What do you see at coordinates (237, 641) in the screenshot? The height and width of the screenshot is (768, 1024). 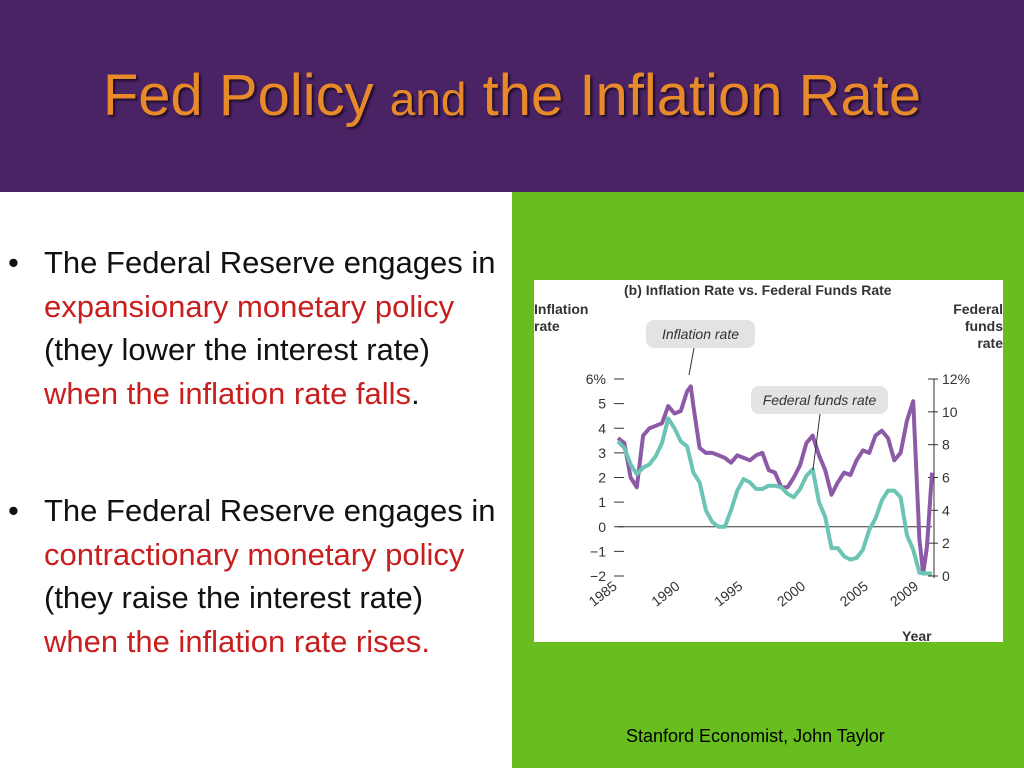 I see `bullet2-seg4: when the inflation rate rises.` at bounding box center [237, 641].